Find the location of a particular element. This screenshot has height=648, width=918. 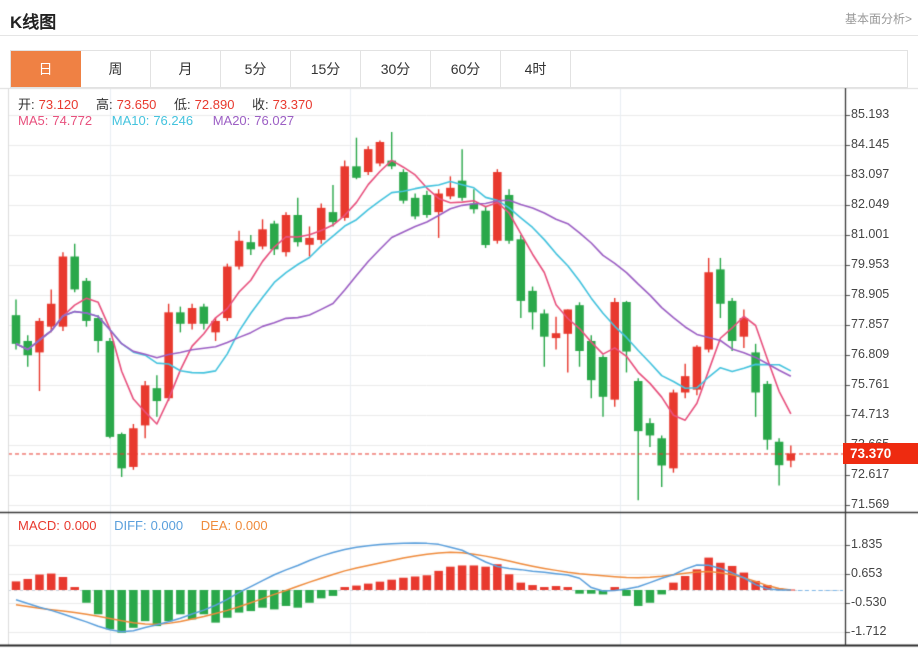

tab-period-4: 15分 is located at coordinates (326, 69).